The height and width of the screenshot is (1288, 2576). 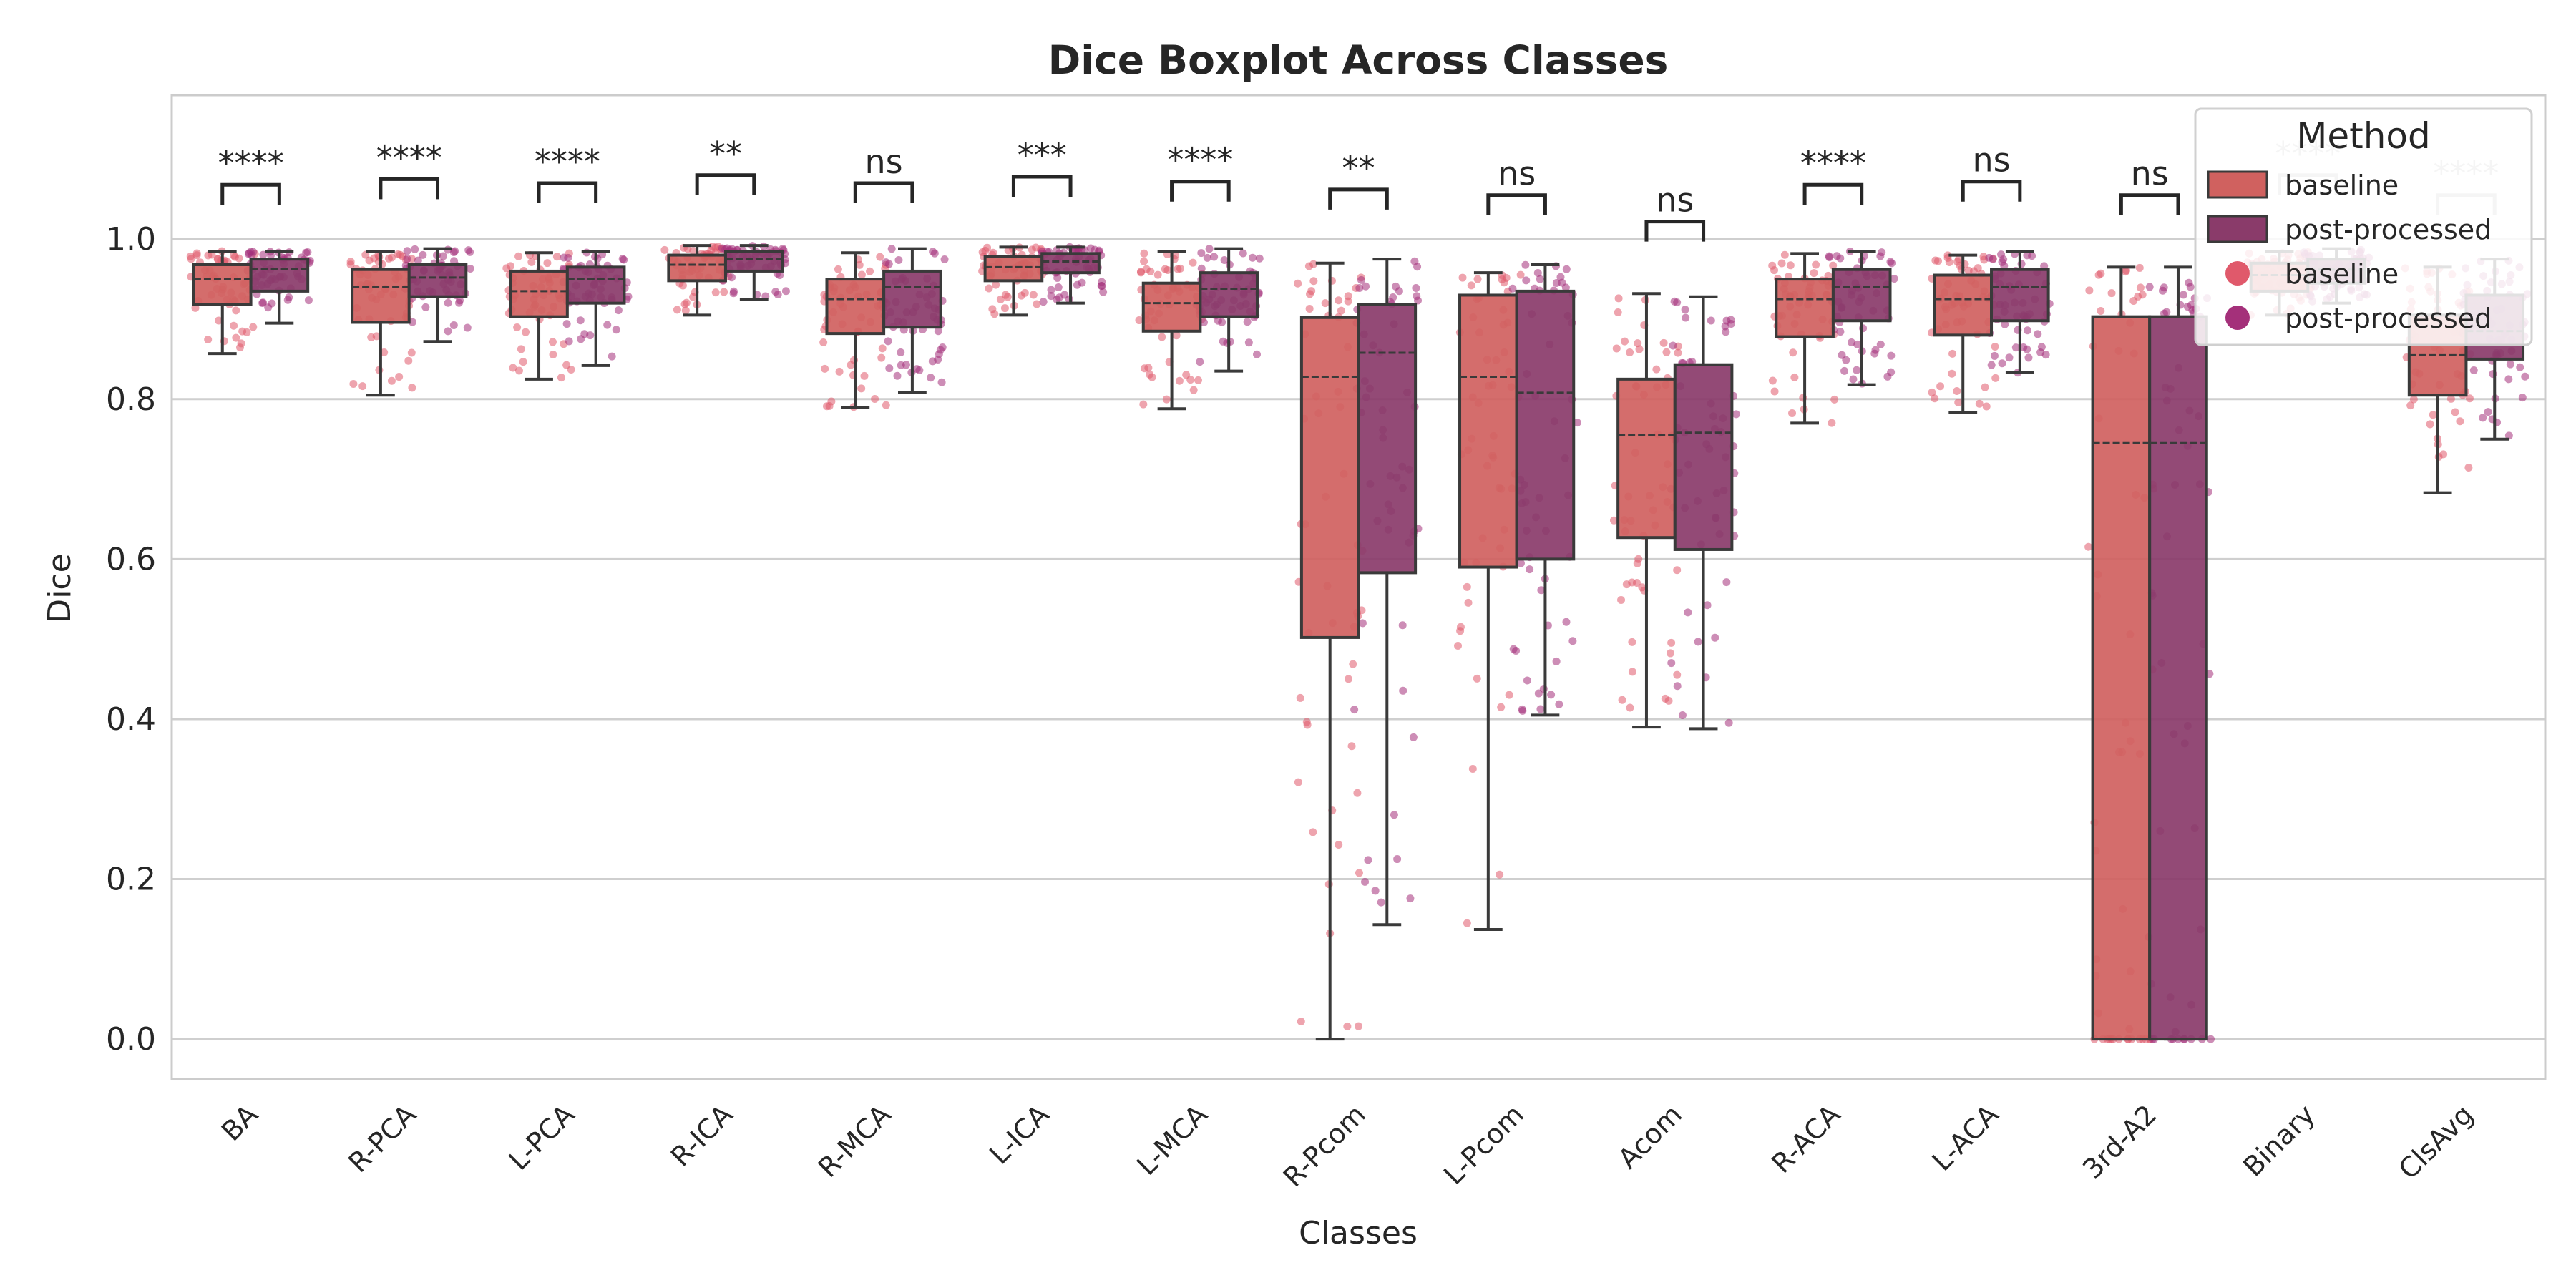 What do you see at coordinates (2237, 318) in the screenshot?
I see `legend-swatch-point` at bounding box center [2237, 318].